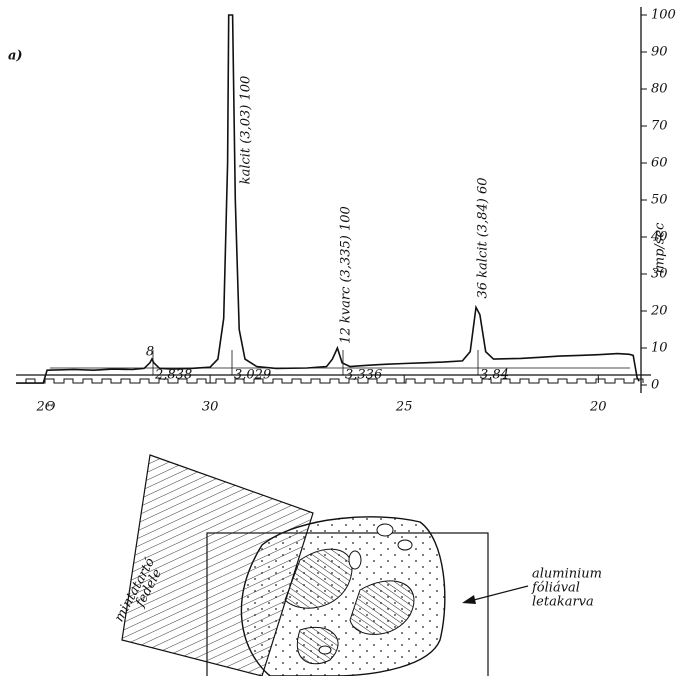 This screenshot has height=680, width=678. What do you see at coordinates (497, 594) in the screenshot?
I see `arrow` at bounding box center [497, 594].